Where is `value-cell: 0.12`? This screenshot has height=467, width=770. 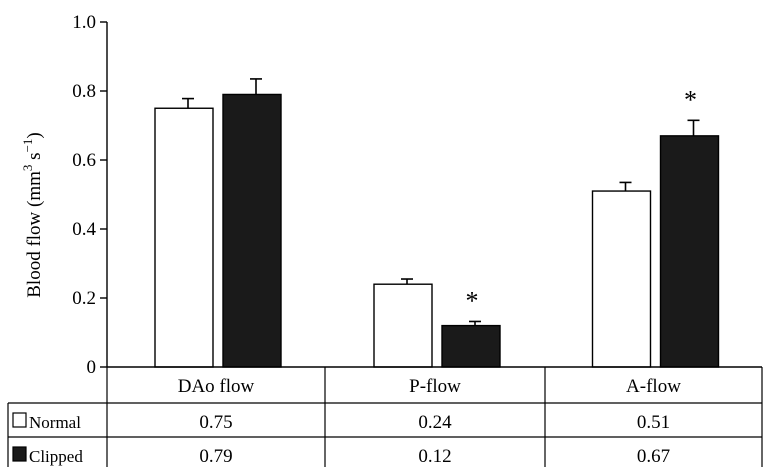
value-cell: 0.12 is located at coordinates (434, 456).